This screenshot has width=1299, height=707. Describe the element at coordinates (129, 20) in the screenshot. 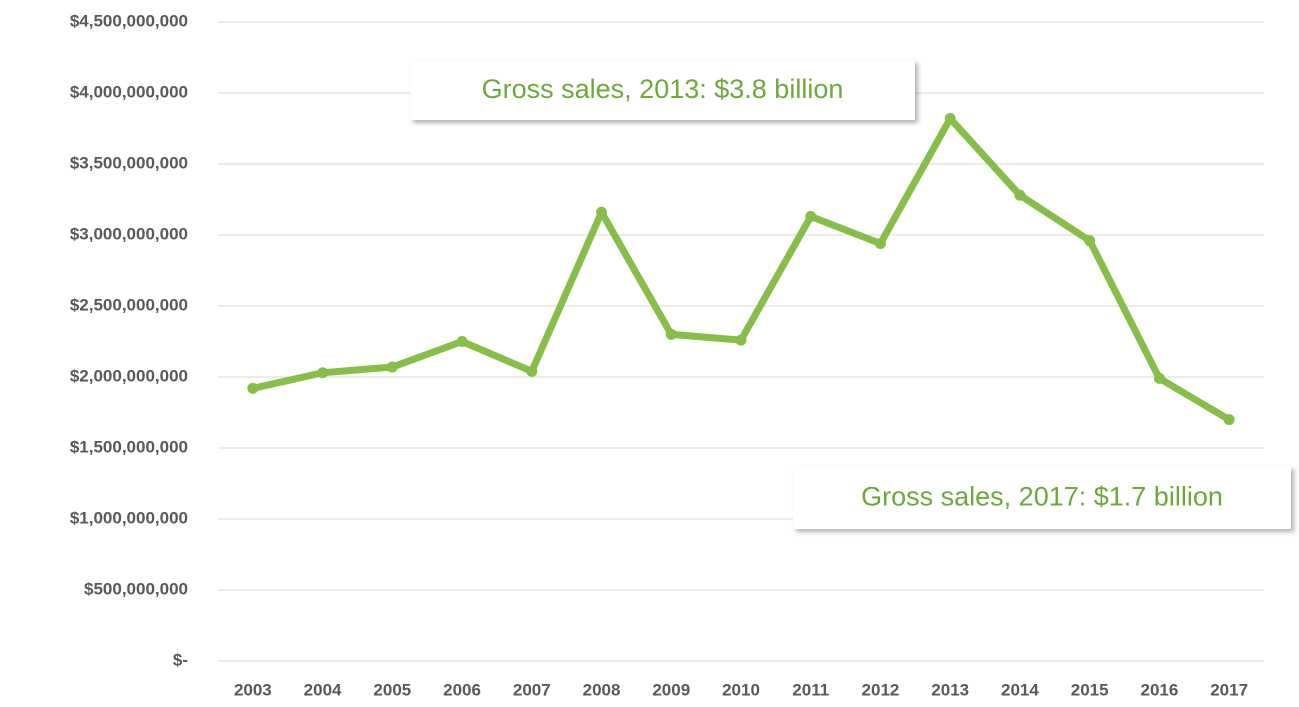

I see `y-tick-label: $4,500,000,000` at that location.